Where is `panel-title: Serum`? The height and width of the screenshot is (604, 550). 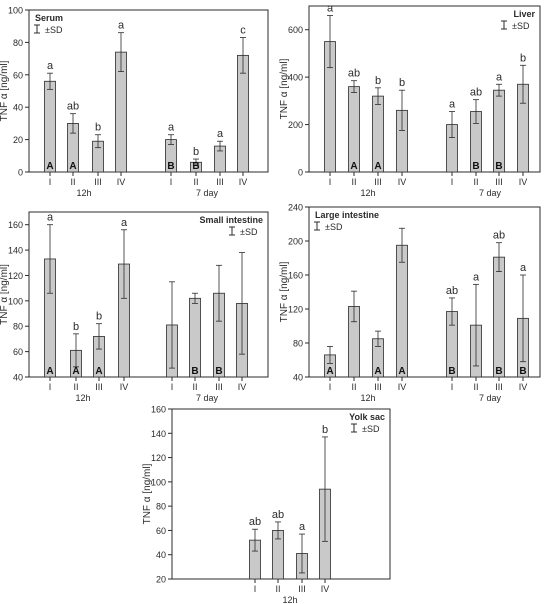
panel-title: Serum is located at coordinates (49, 18).